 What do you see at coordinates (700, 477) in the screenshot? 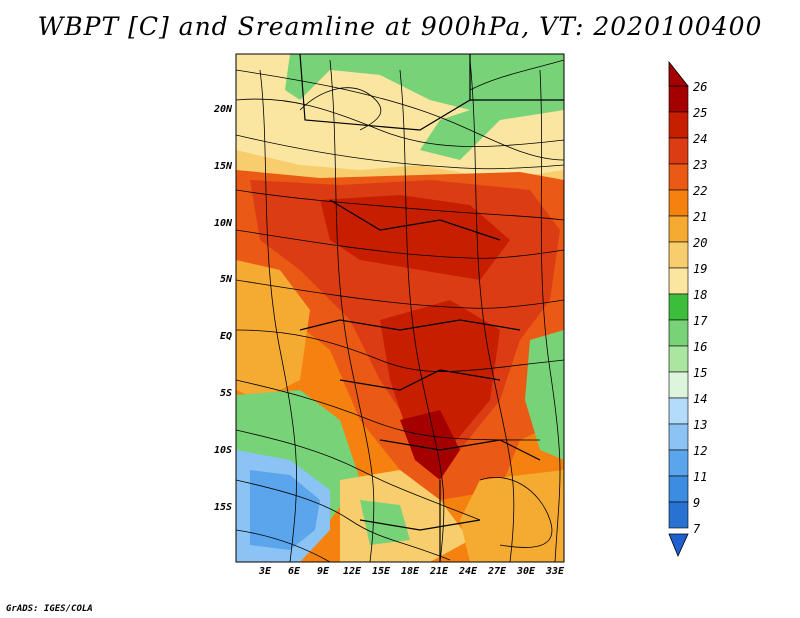
I see `colorbar-label-11: 11` at bounding box center [700, 477].